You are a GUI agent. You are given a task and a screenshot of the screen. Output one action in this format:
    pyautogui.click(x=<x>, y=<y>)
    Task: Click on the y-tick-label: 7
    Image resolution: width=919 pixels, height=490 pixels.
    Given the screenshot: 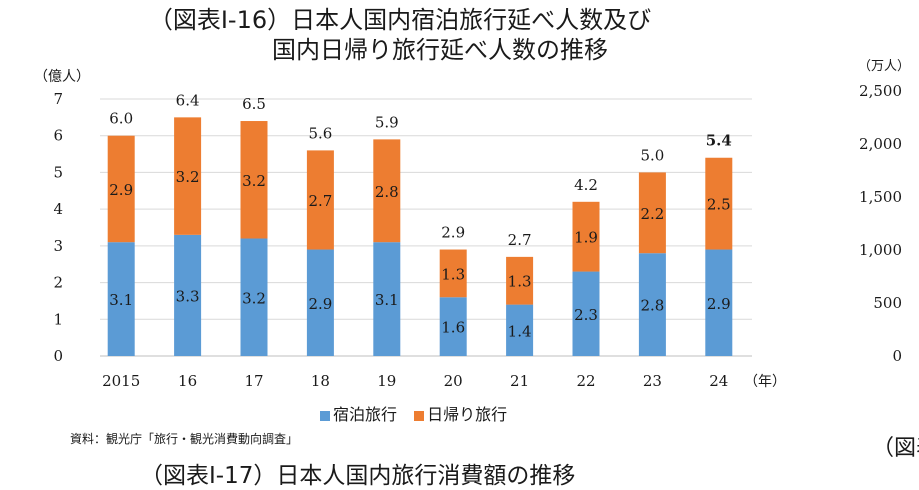 What is the action you would take?
    pyautogui.click(x=58, y=99)
    